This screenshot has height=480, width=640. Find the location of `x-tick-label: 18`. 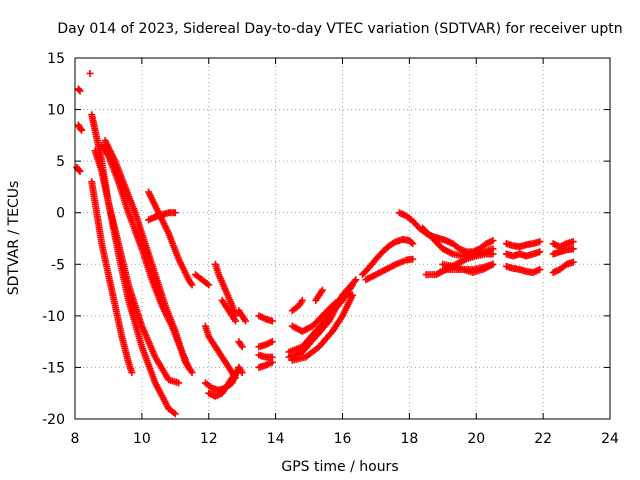

x-tick-label: 18 is located at coordinates (409, 439).